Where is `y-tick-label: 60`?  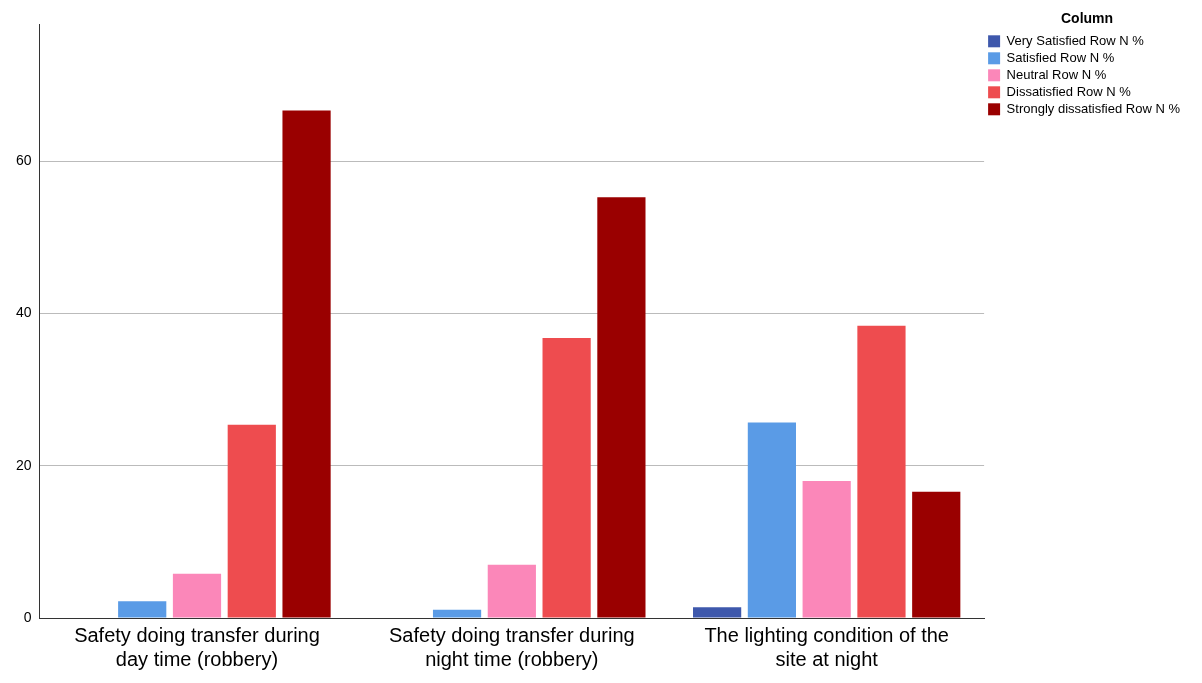 y-tick-label: 60 is located at coordinates (23, 160).